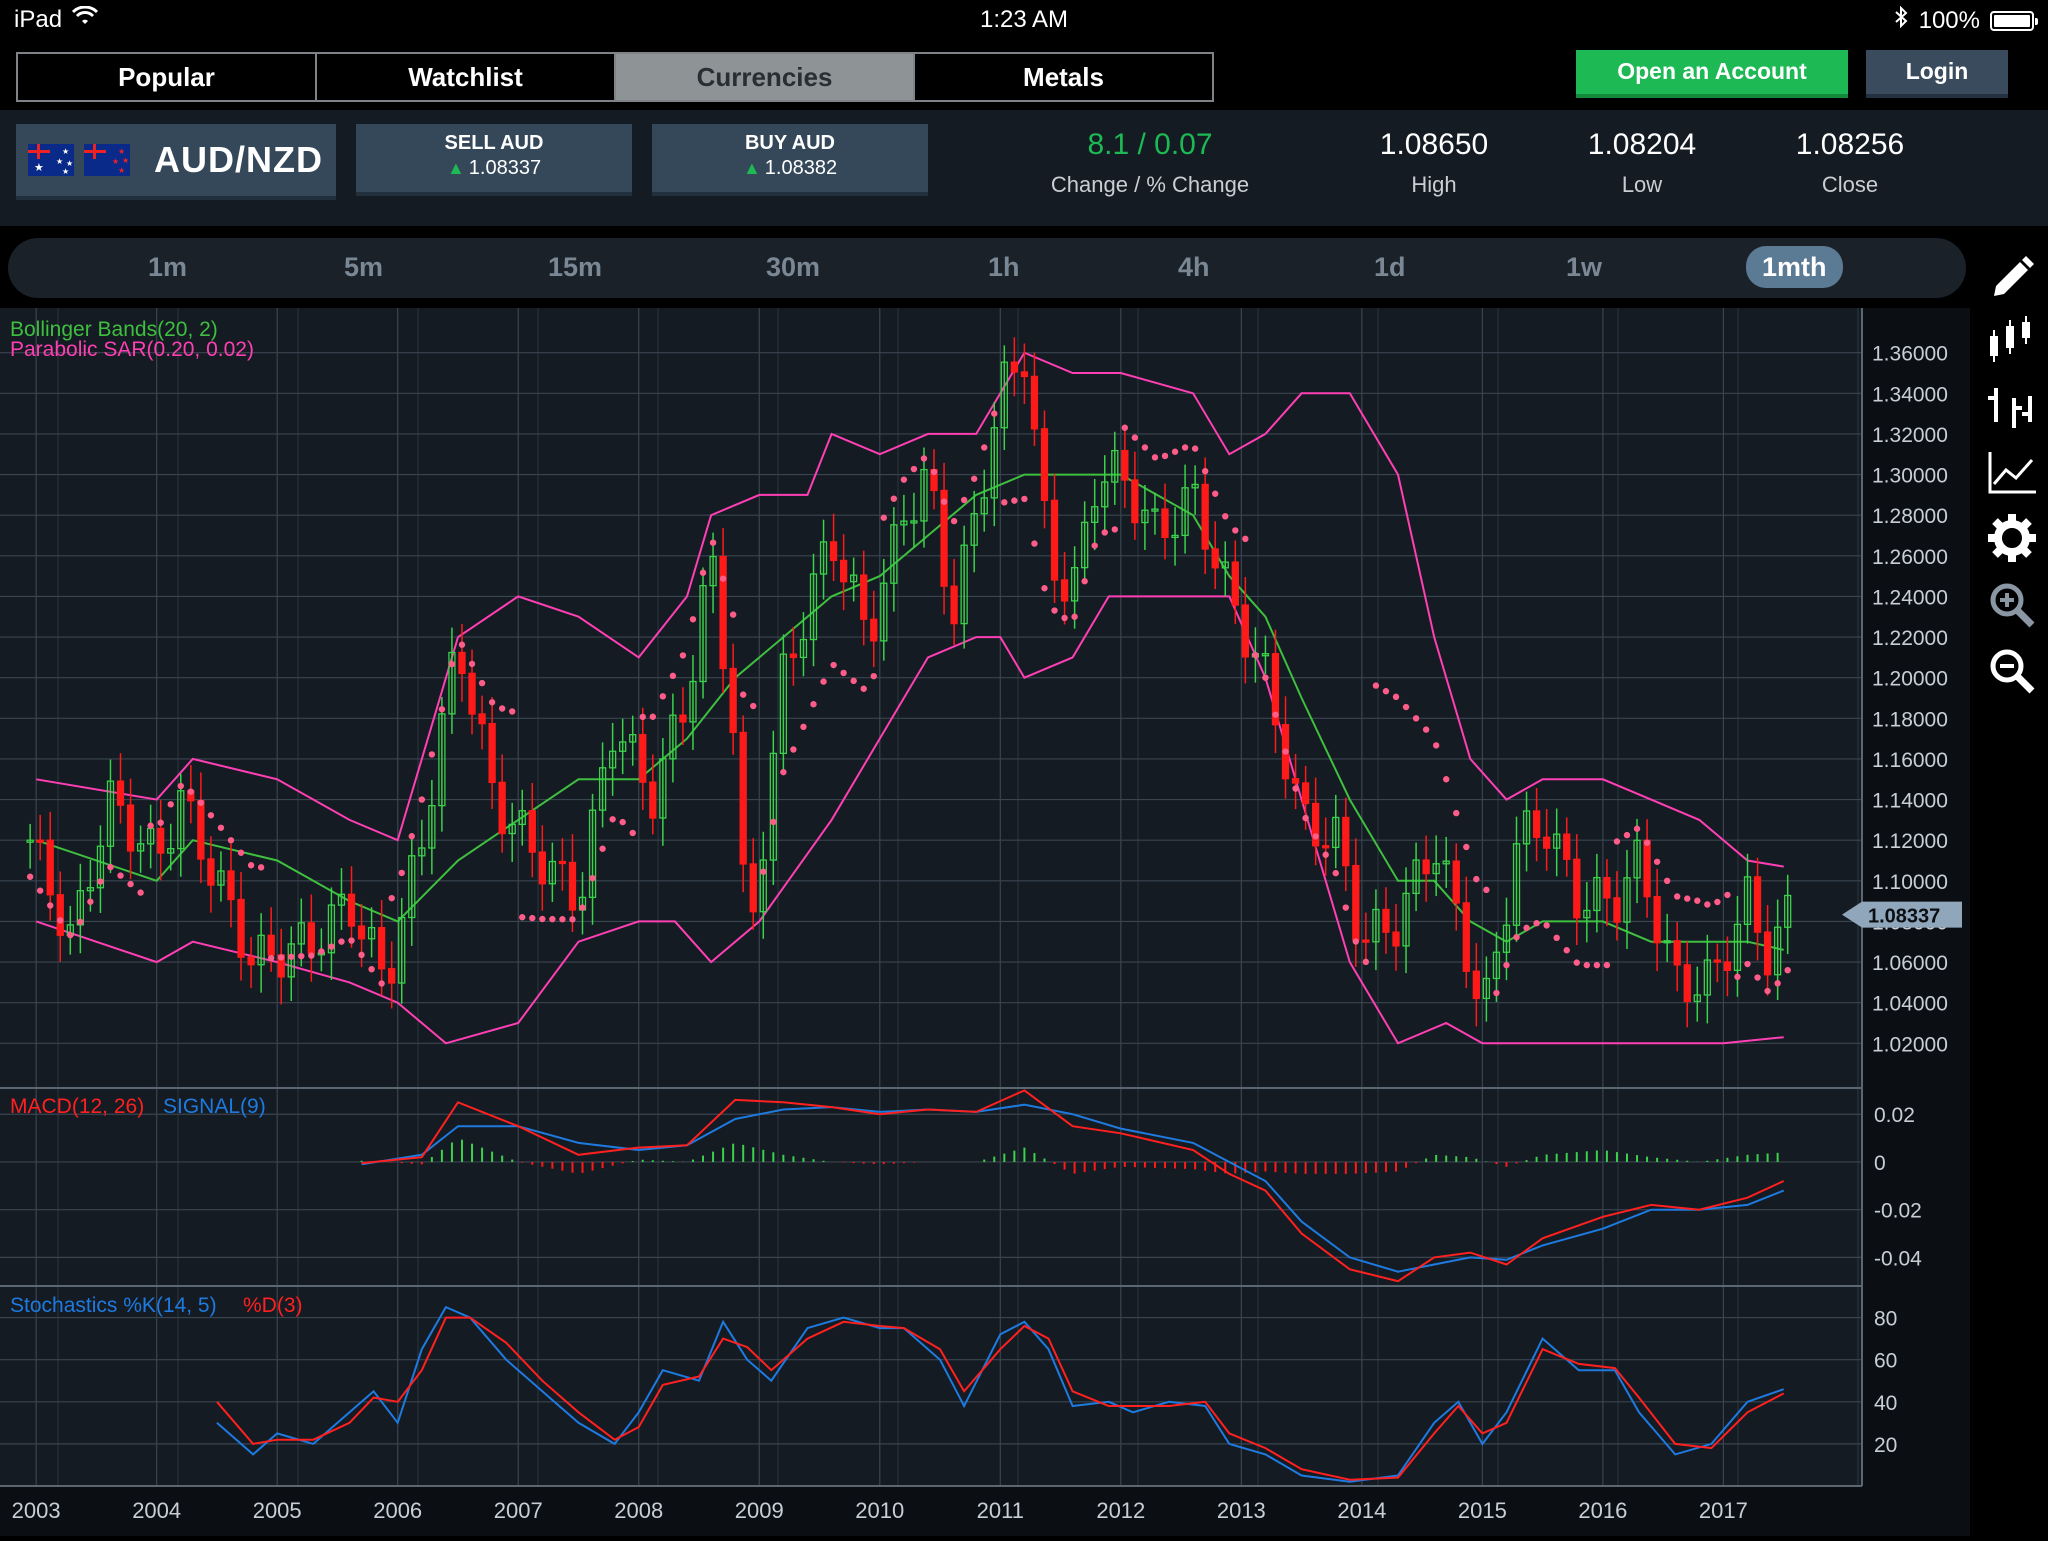  Describe the element at coordinates (793, 267) in the screenshot. I see `timeframe-30m: 30m` at that location.